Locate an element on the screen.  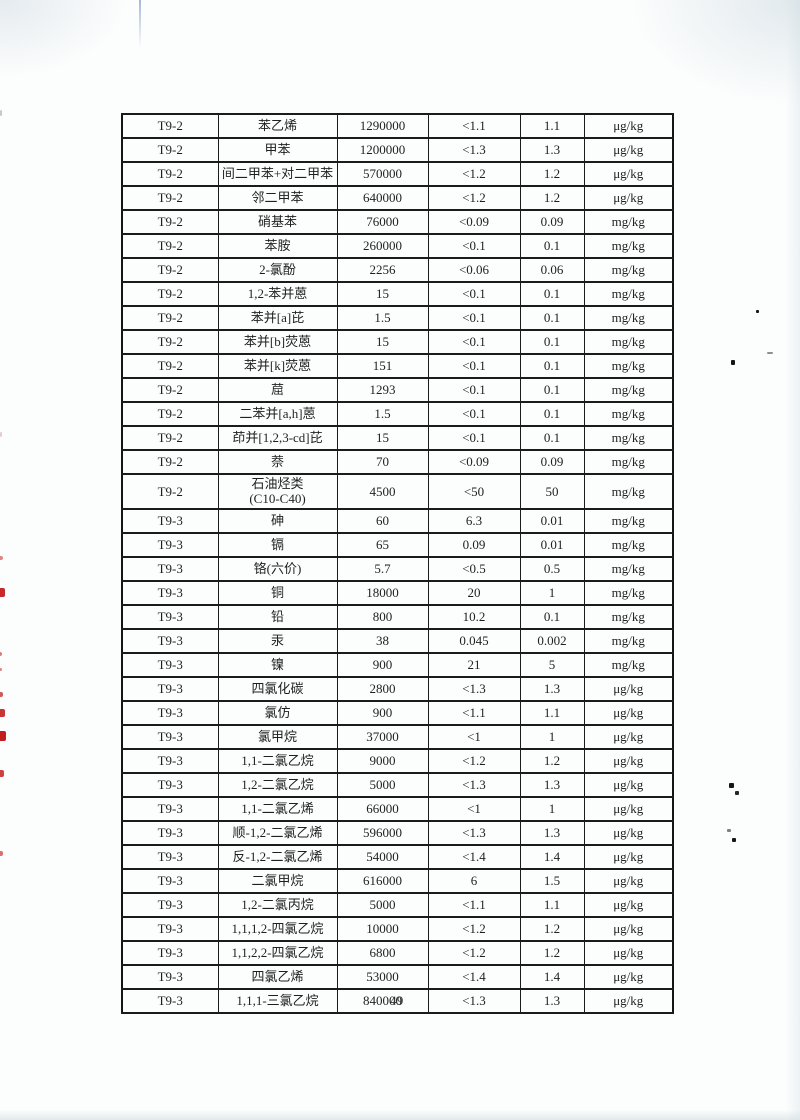
cell-value-2: 10.2 is located at coordinates (474, 616).